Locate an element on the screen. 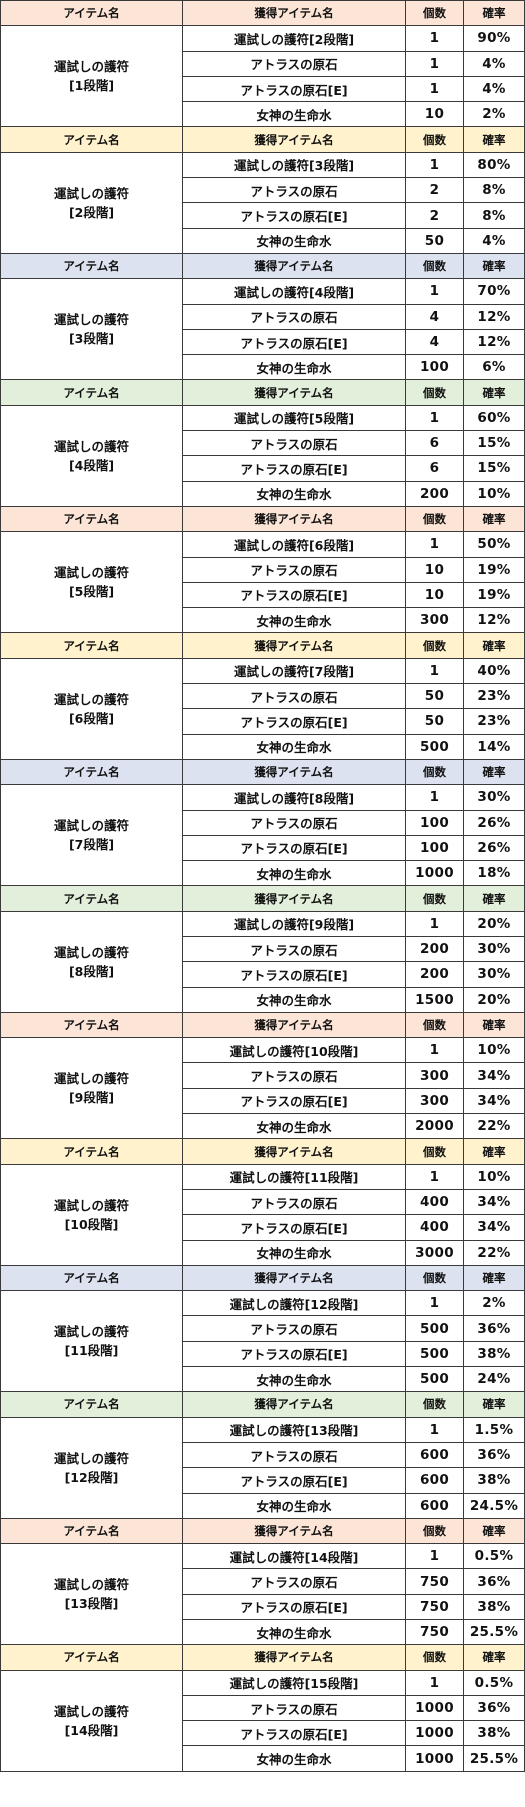  rate-cell: 8% is located at coordinates (494, 215).